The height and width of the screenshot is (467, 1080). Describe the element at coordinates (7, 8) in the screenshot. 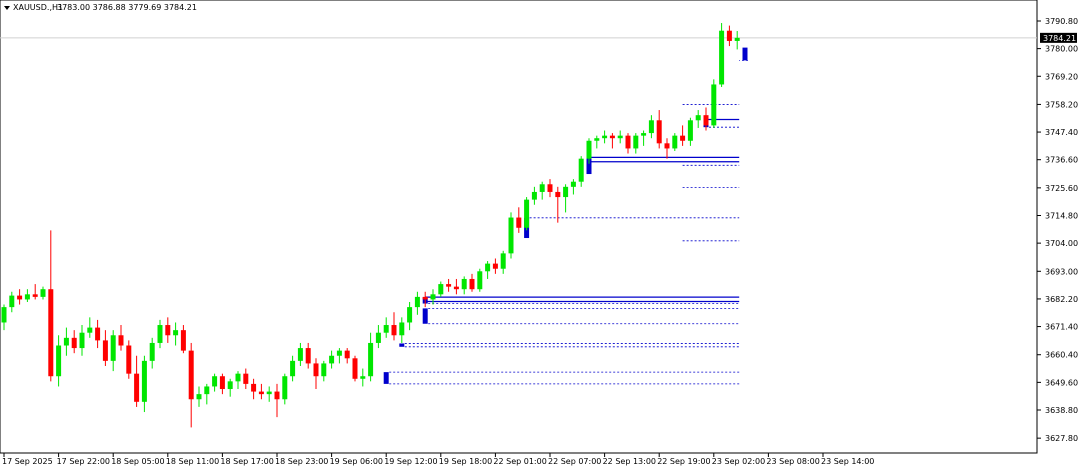

I see `dropdown-triangle-icon` at that location.